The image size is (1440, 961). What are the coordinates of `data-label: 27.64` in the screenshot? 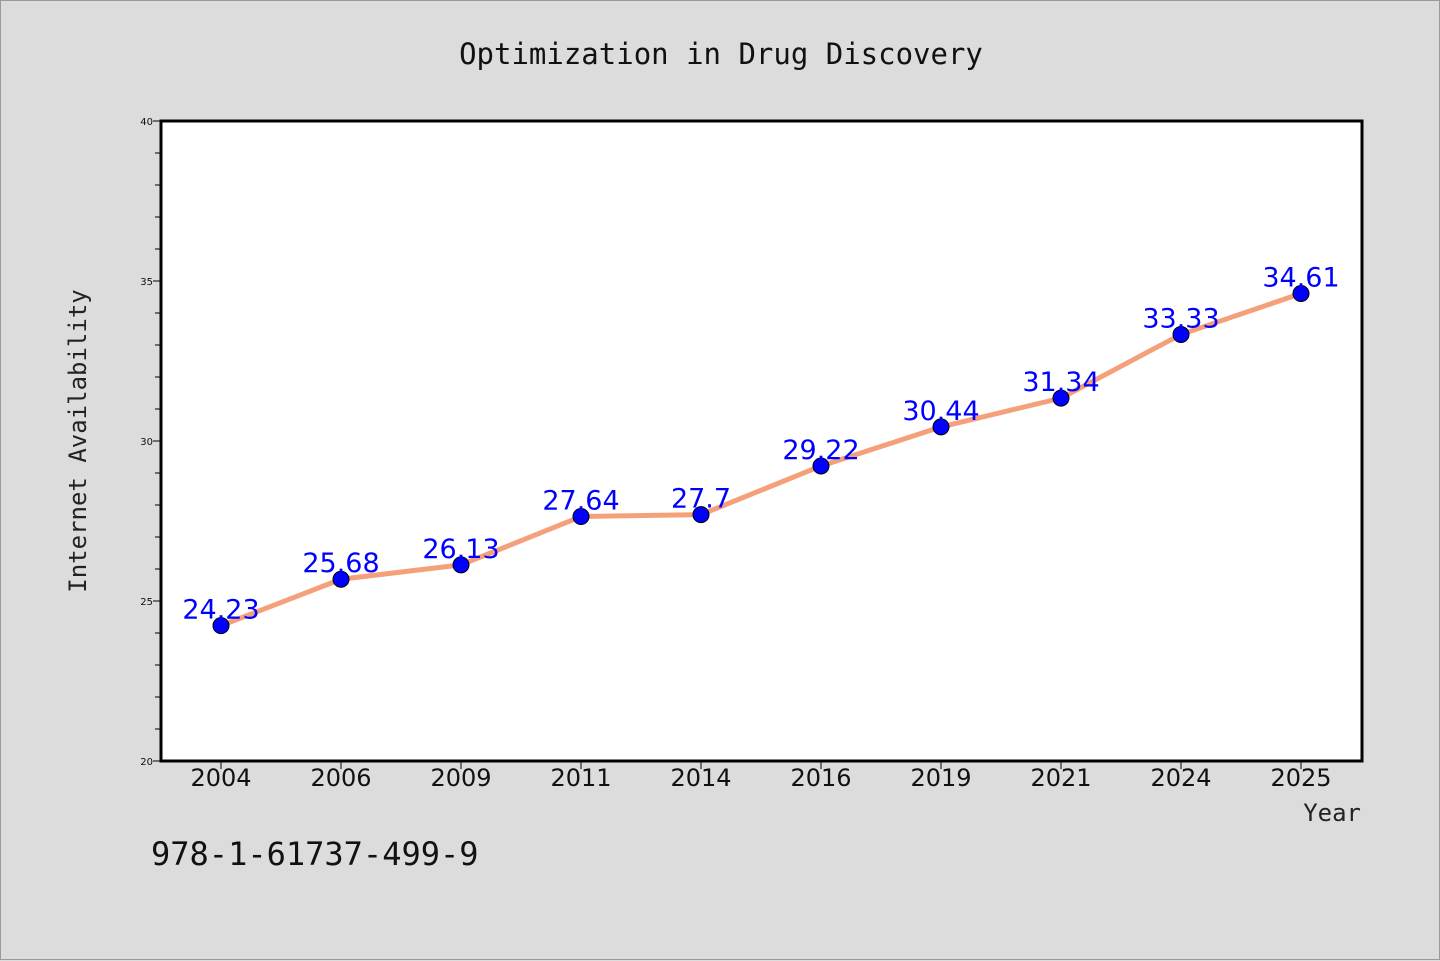 It's located at (580, 501).